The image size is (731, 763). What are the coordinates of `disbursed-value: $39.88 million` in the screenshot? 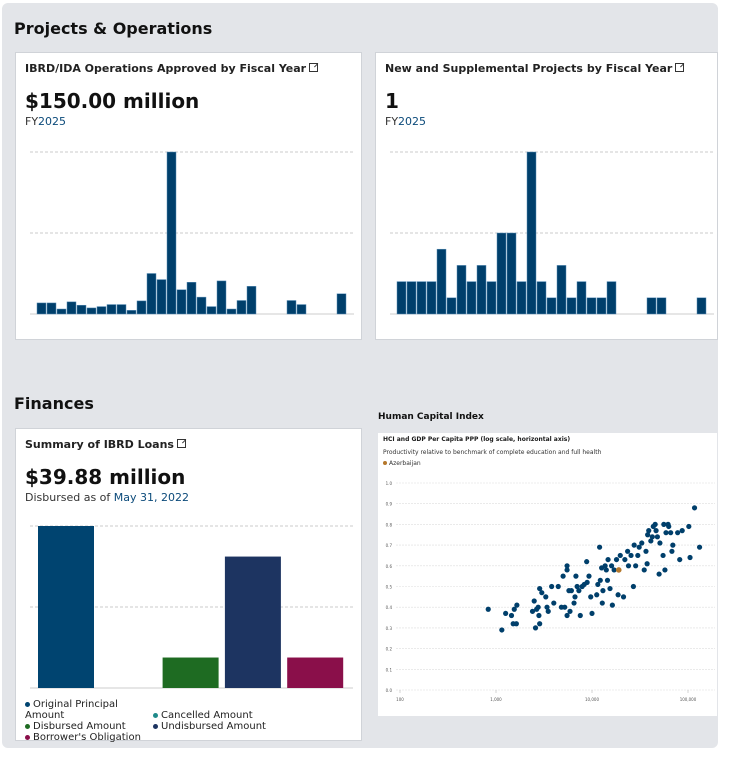 It's located at (105, 477).